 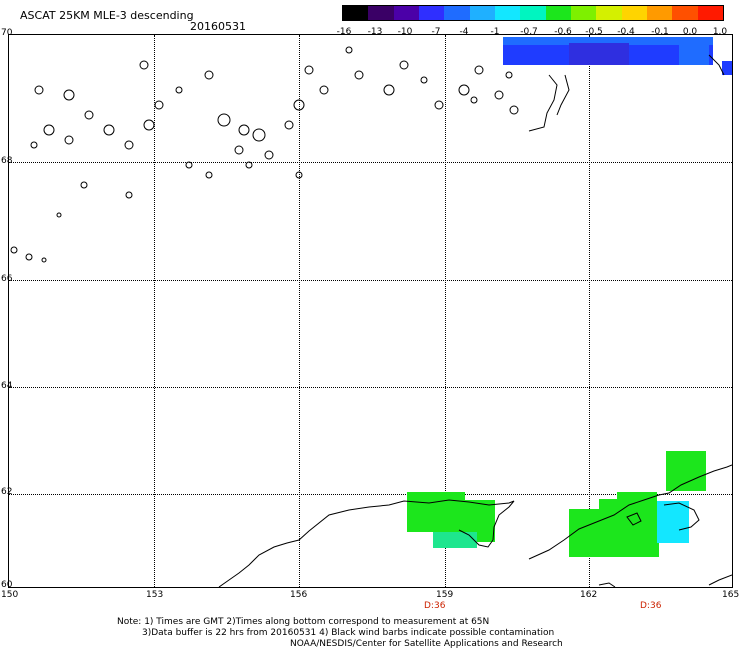 What do you see at coordinates (617, 56) in the screenshot?
I see `wind-cells-top` at bounding box center [617, 56].